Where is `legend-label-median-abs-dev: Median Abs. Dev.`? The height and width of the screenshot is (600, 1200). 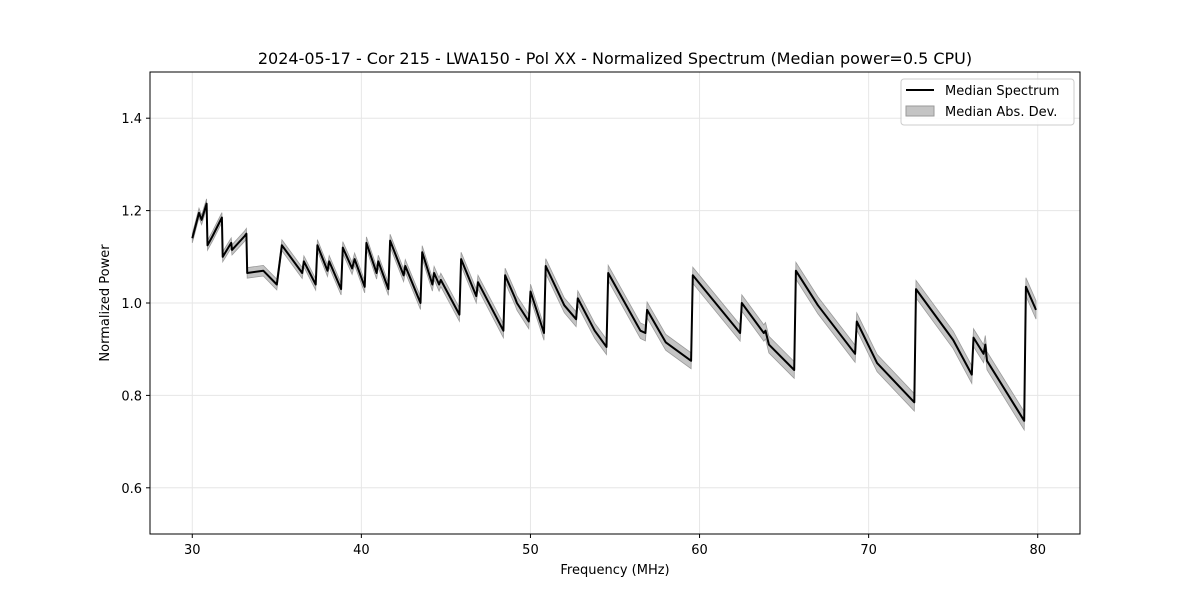 legend-label-median-abs-dev: Median Abs. Dev. is located at coordinates (1001, 112).